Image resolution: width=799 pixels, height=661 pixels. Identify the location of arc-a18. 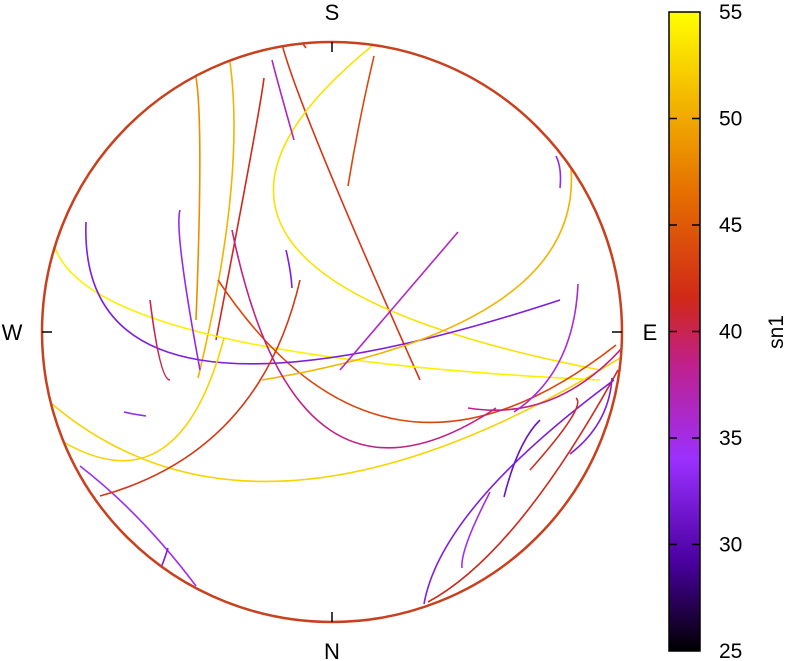
(364, 339).